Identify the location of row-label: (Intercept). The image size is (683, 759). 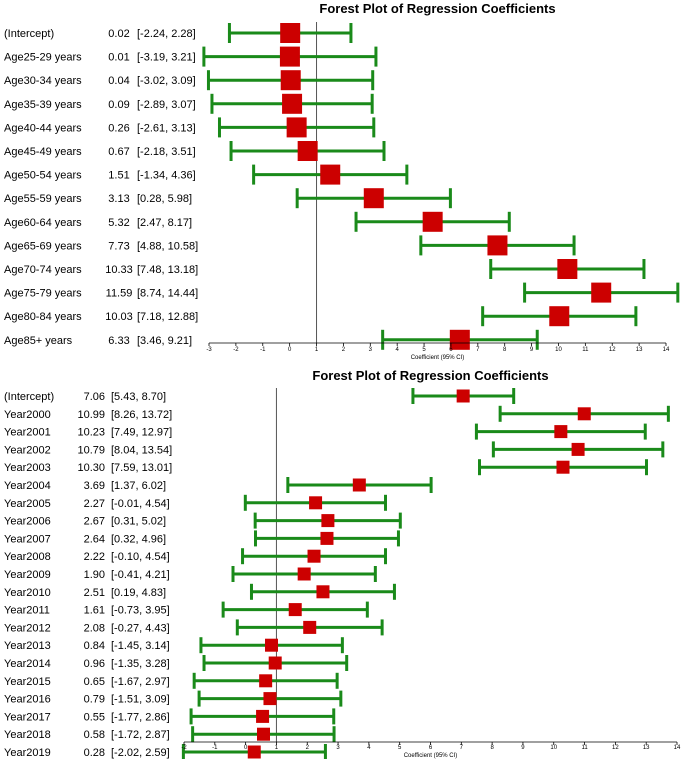
(29, 34).